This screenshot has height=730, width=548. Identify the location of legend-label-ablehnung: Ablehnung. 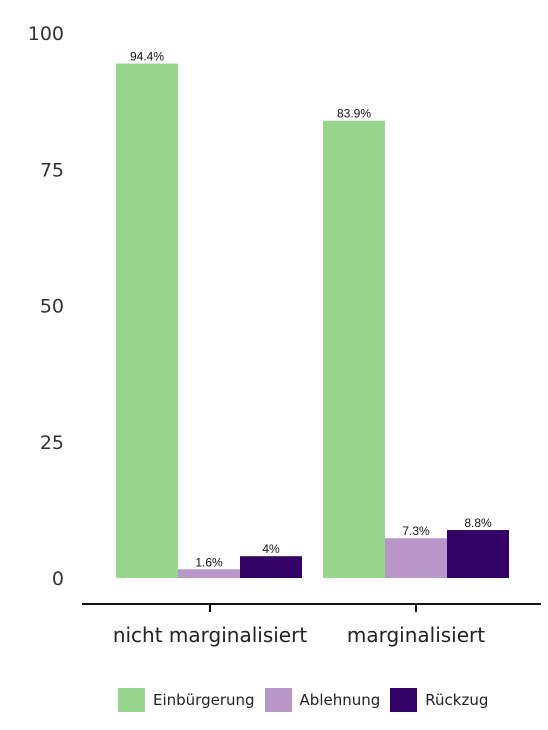
(340, 700).